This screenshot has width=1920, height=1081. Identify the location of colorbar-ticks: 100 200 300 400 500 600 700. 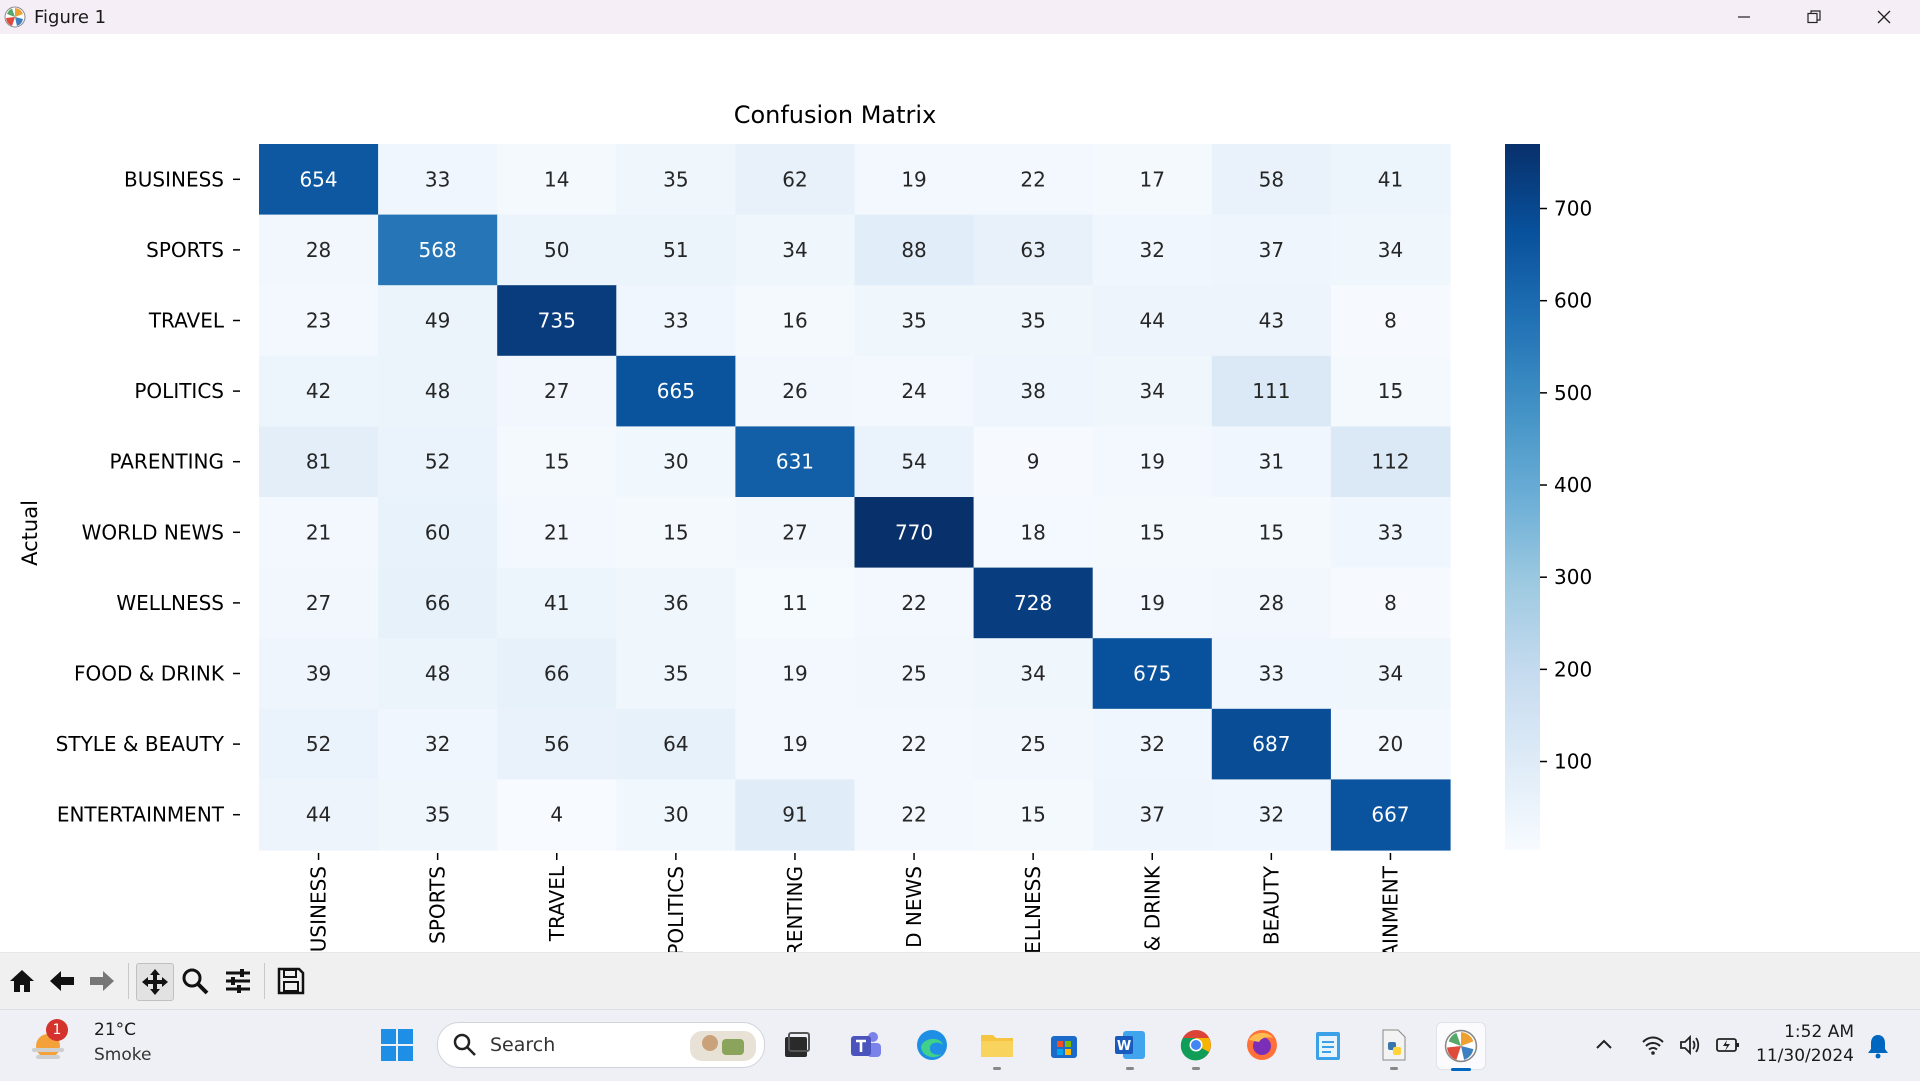
(1566, 485).